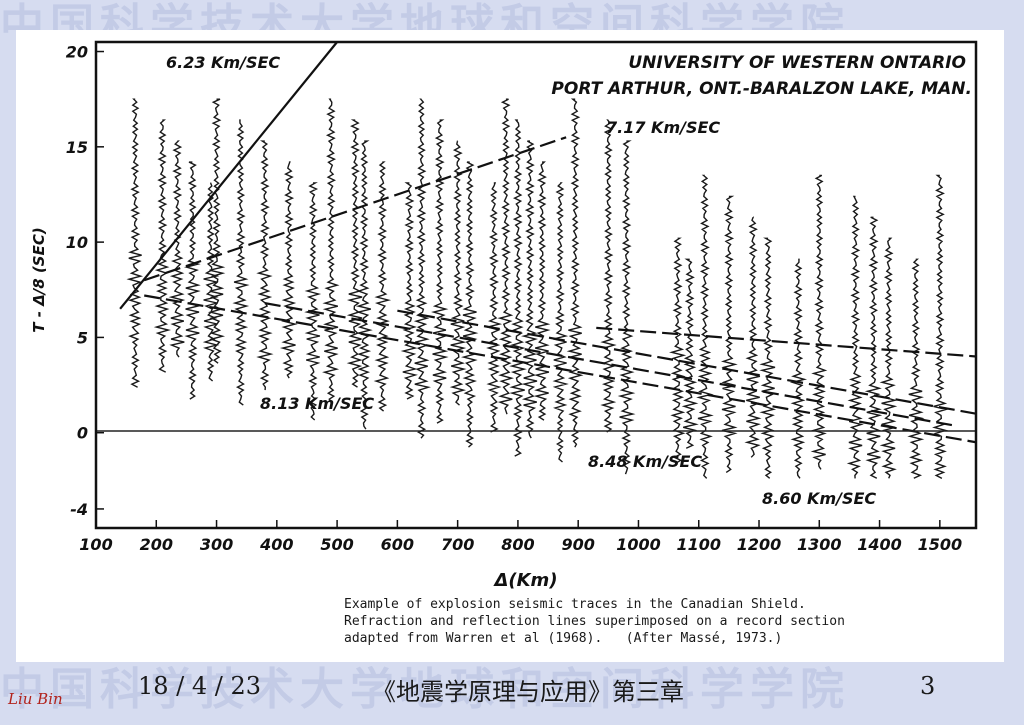 This screenshot has height=725, width=1024. What do you see at coordinates (759, 544) in the screenshot?
I see `x-tick-label: 1200` at bounding box center [759, 544].